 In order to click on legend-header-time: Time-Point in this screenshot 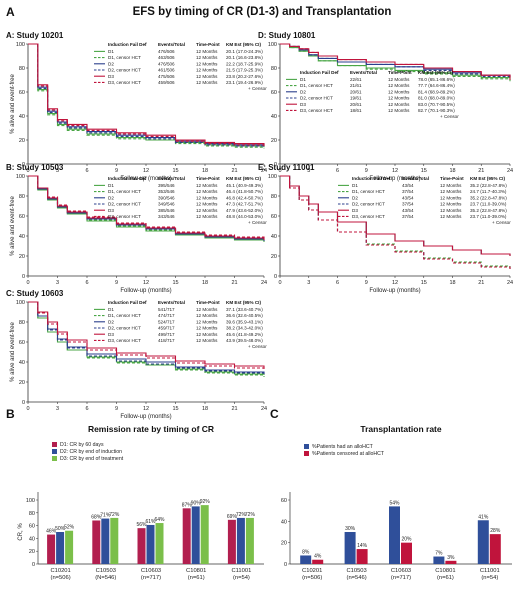, I will do `click(208, 178)`.